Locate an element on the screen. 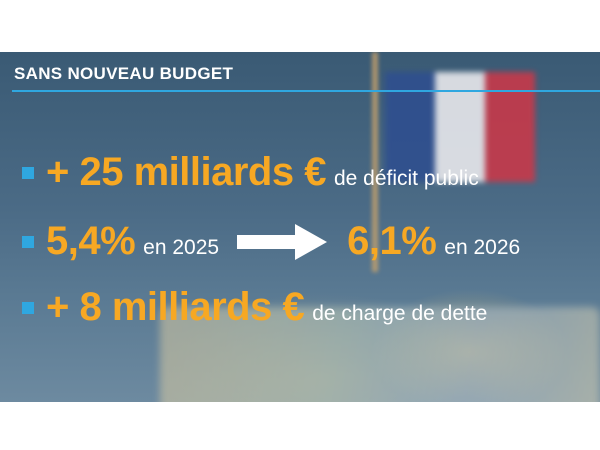  page-title: SANS NOUVEAU BUDGET is located at coordinates (124, 73).